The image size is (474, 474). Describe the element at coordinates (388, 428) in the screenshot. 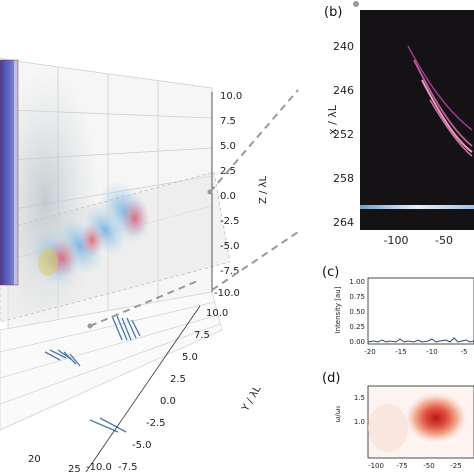

I see `spectral-halo` at that location.